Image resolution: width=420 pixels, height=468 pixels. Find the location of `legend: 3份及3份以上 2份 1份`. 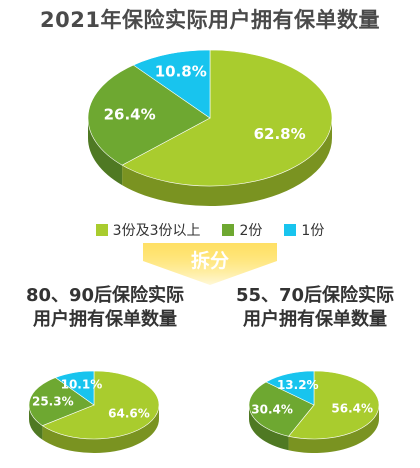

legend: 3份及3份以上 2份 1份 is located at coordinates (210, 230).